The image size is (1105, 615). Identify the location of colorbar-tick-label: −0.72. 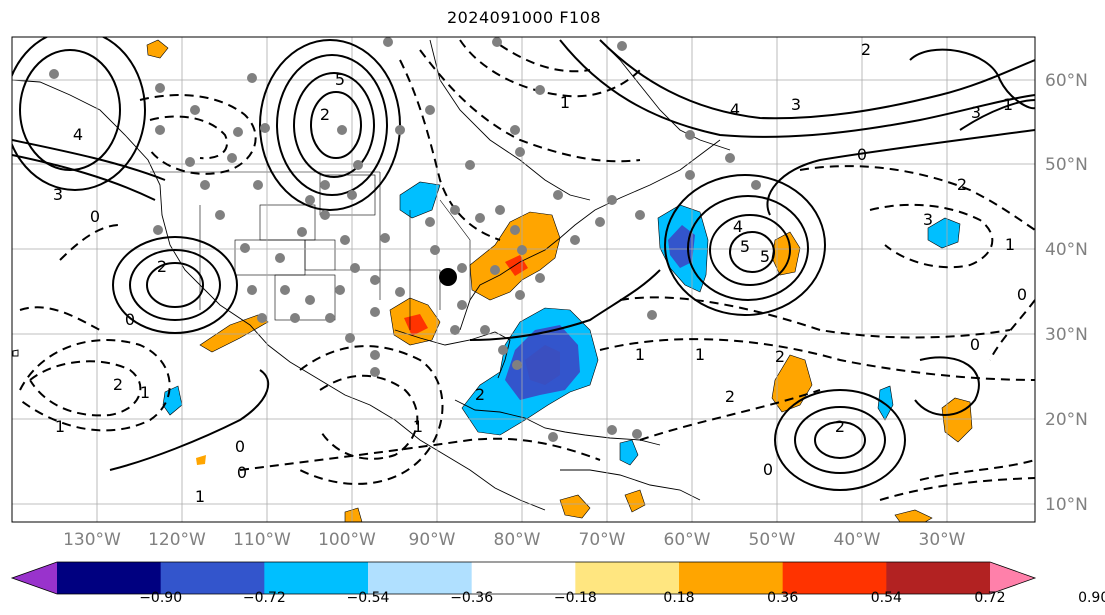
(264, 598).